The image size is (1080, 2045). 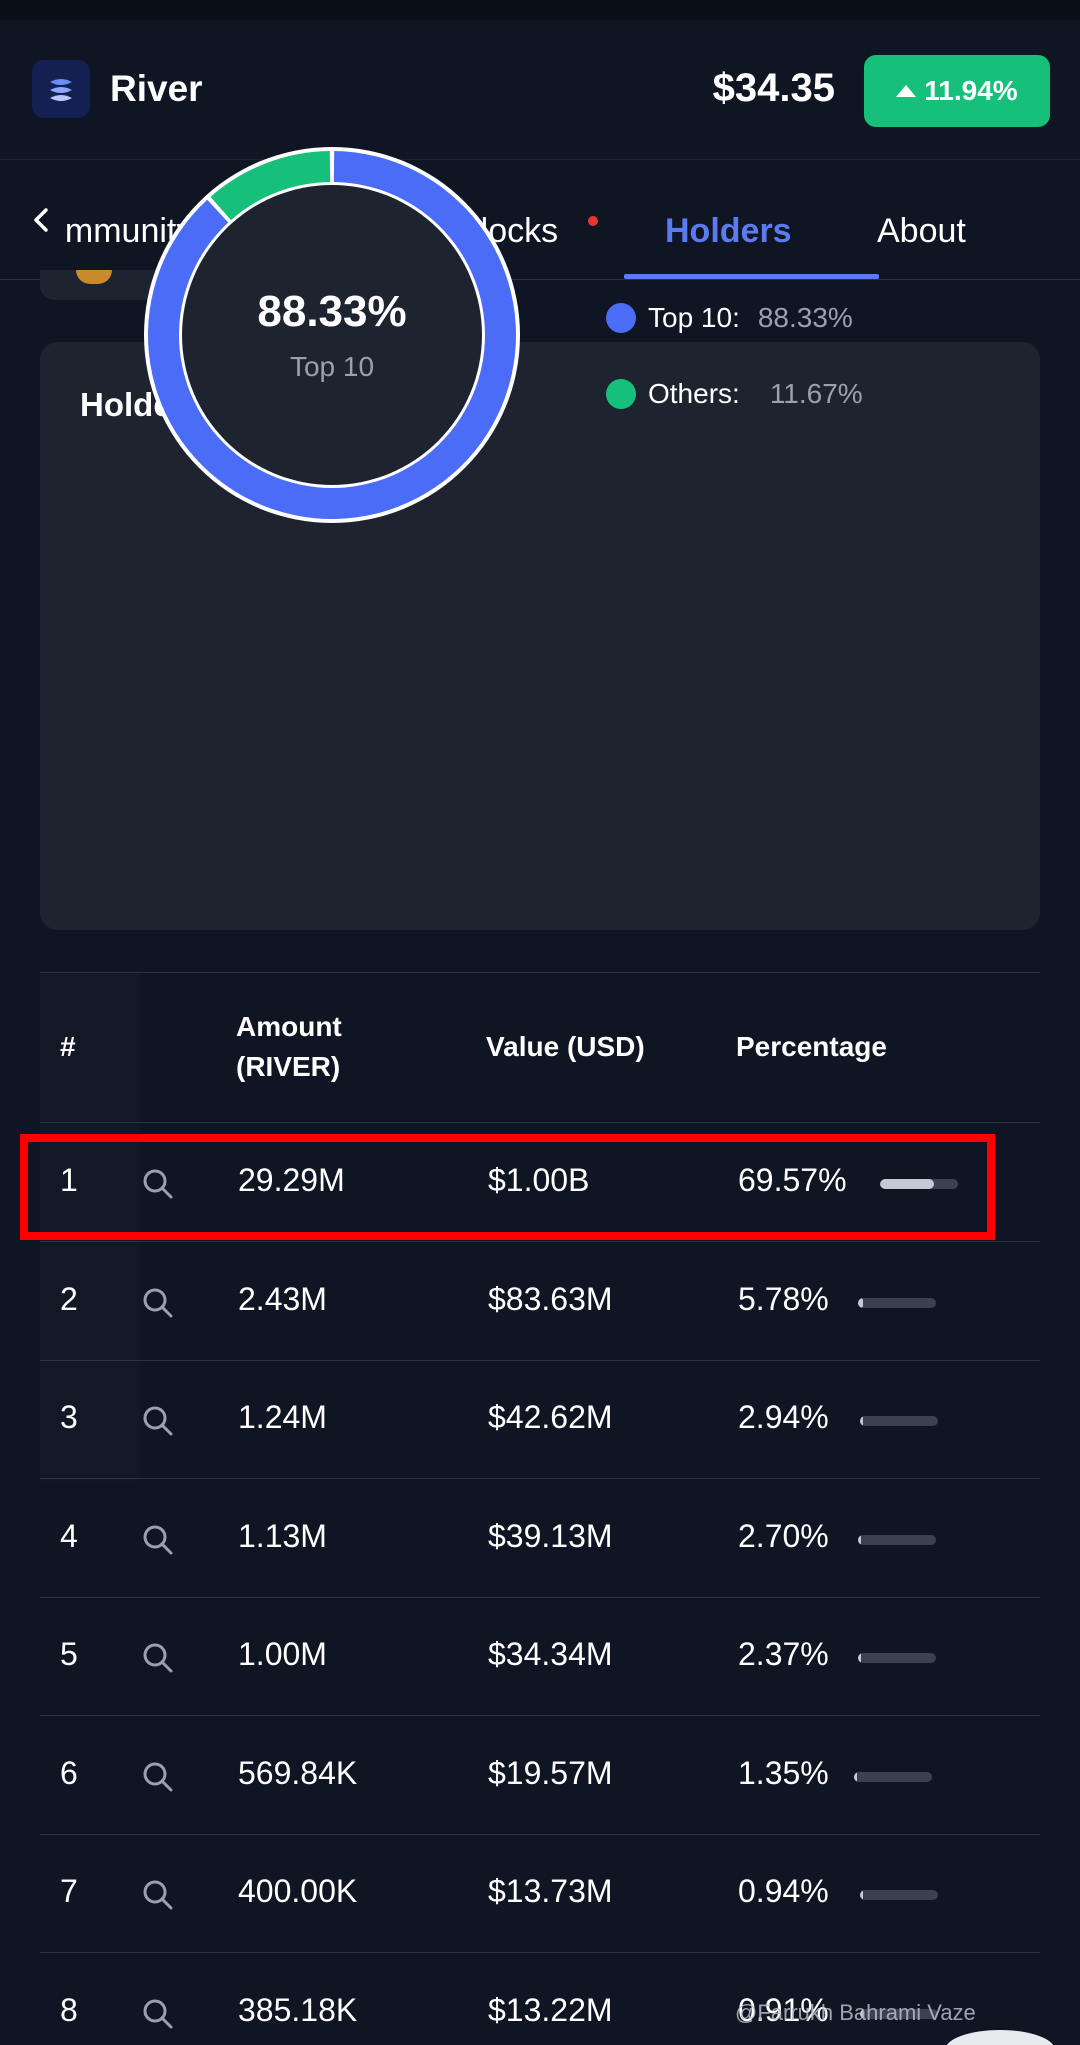 I want to click on donut-hole, so click(x=332, y=335).